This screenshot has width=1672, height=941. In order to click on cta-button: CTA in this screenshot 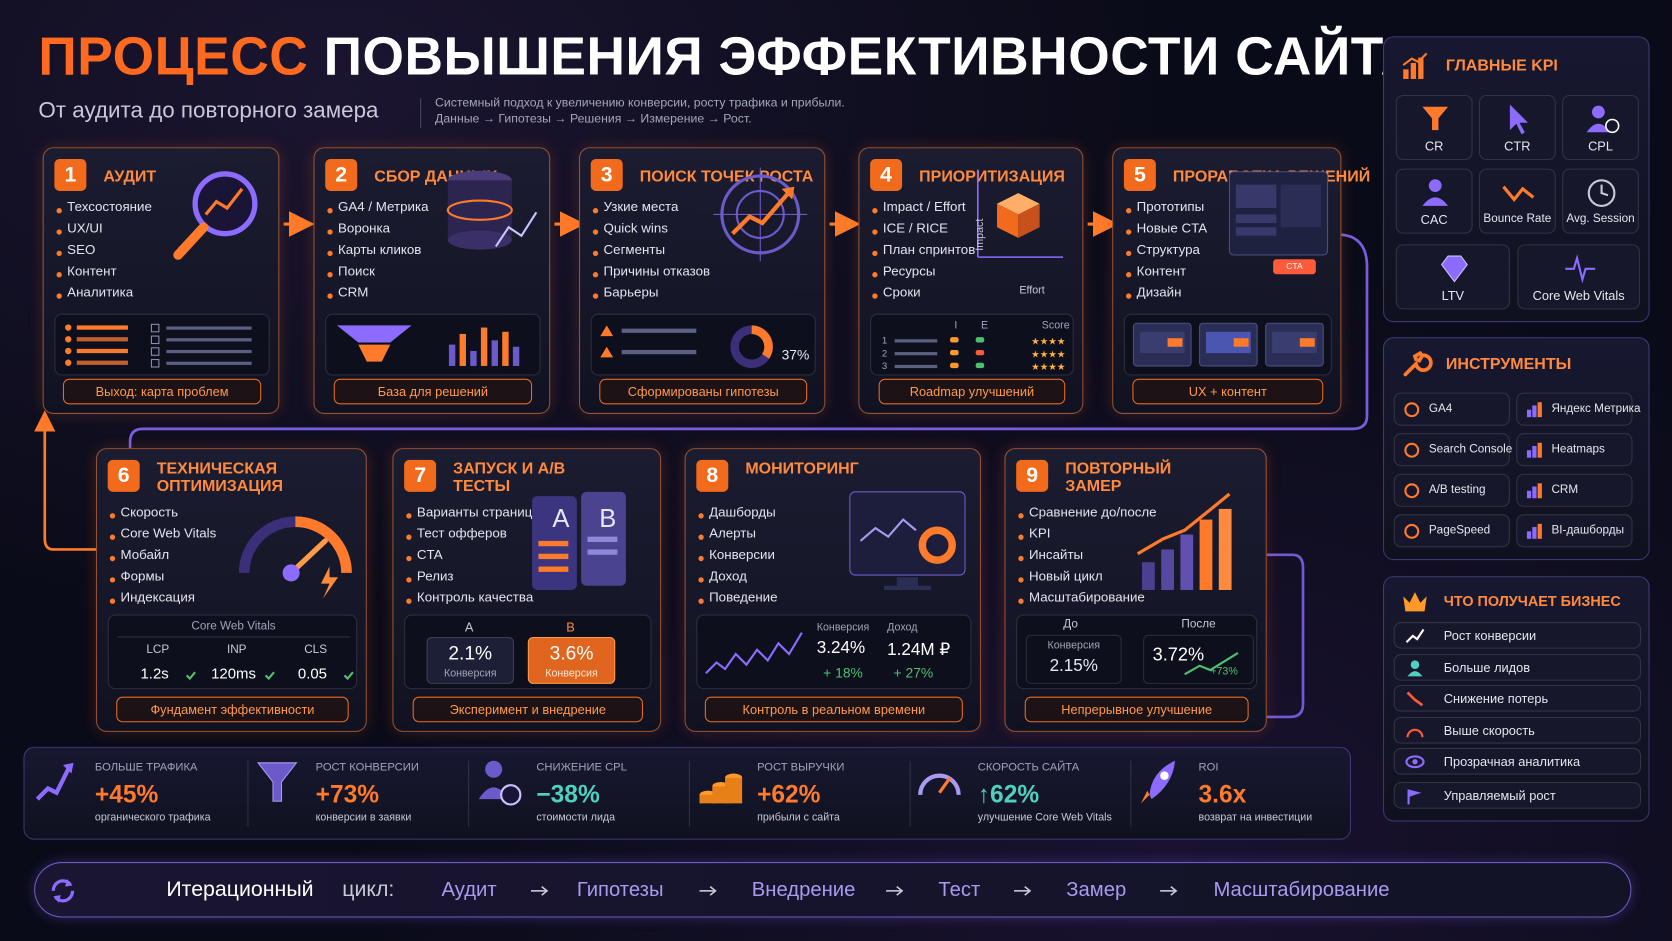, I will do `click(1294, 267)`.